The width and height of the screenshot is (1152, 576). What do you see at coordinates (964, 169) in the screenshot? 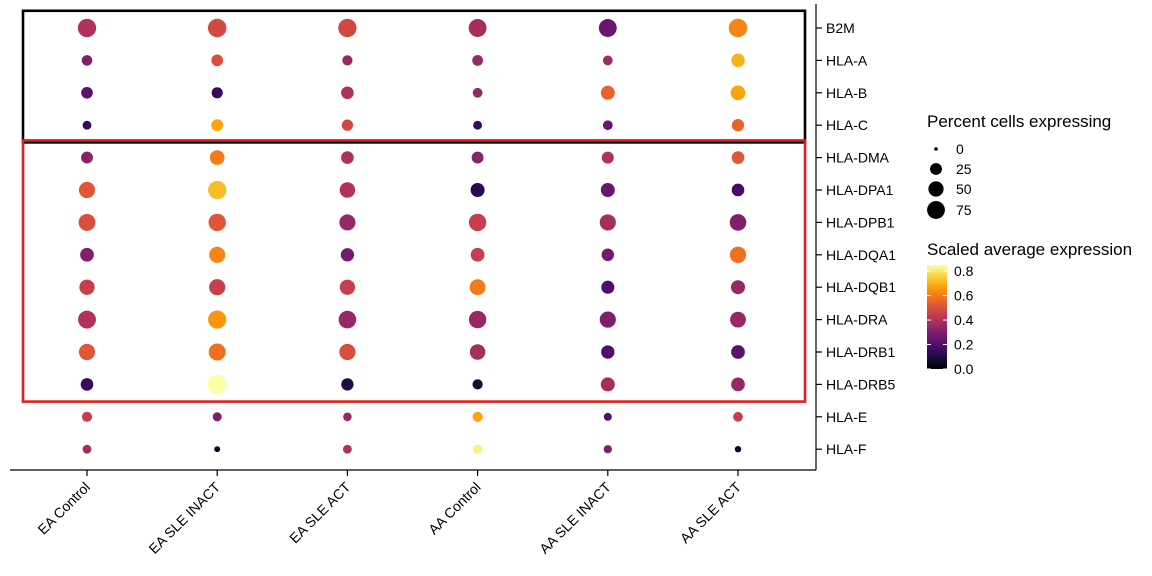
I see `size-legend-label: 25` at bounding box center [964, 169].